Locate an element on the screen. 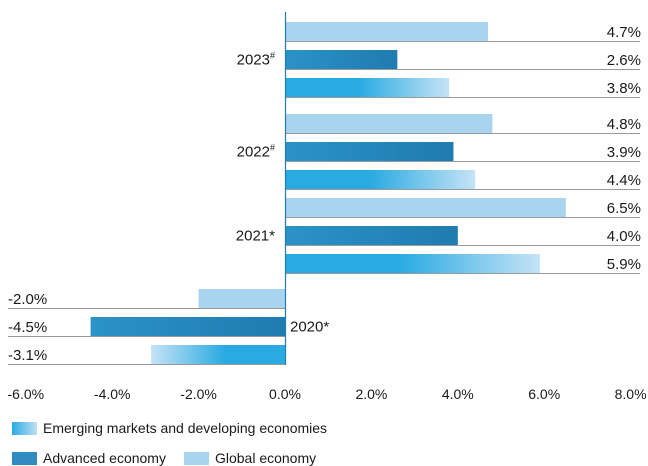  legend-row-2: Advanced economy Global economy is located at coordinates (164, 458).